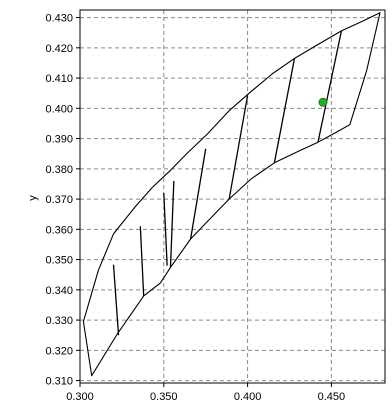  What do you see at coordinates (59, 382) in the screenshot?
I see `y-tick-label: 0.310` at bounding box center [59, 382].